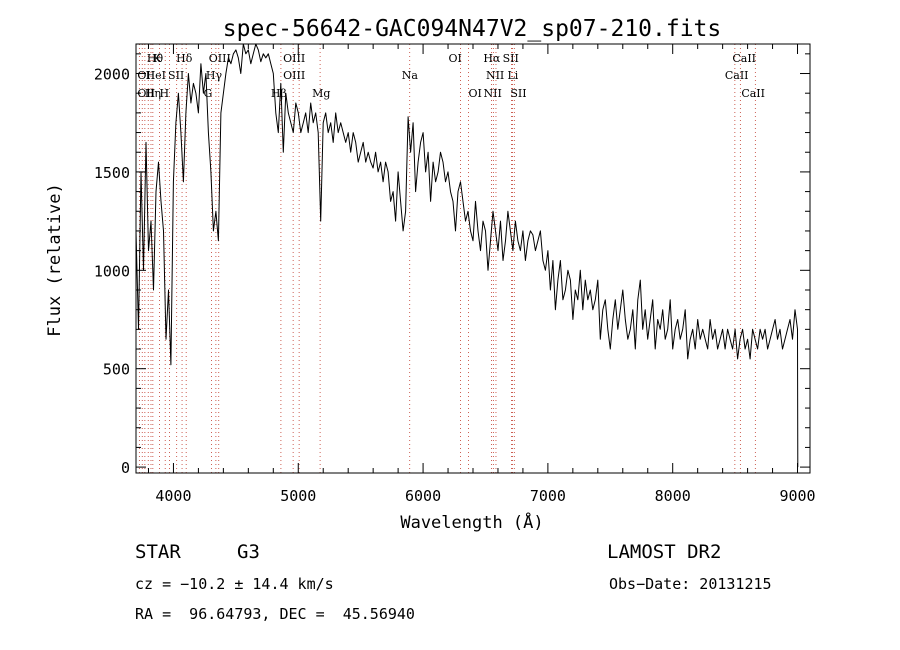 This screenshot has height=650, width=900. Describe the element at coordinates (797, 496) in the screenshot. I see `x-tick-label: 9000` at that location.